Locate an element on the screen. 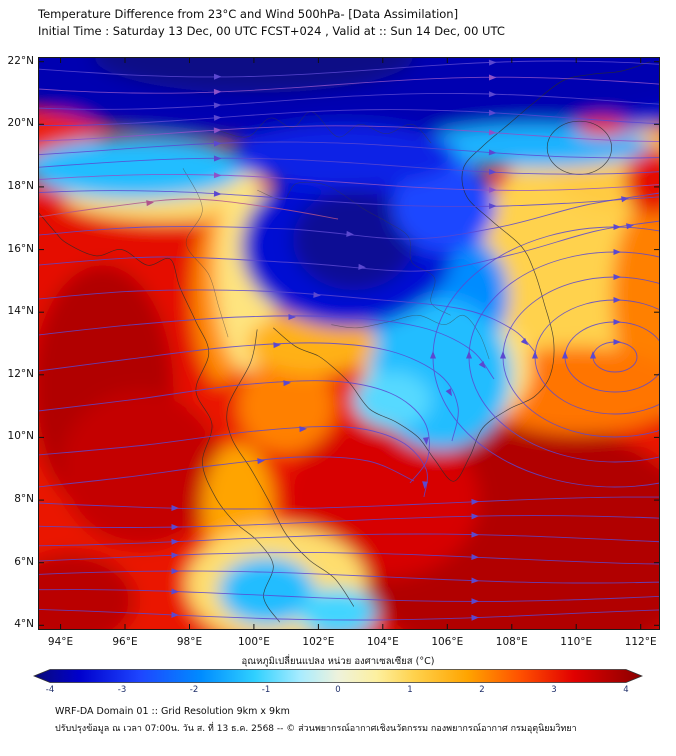 The width and height of the screenshot is (676, 756). x-tick-label: 100°E is located at coordinates (253, 642).